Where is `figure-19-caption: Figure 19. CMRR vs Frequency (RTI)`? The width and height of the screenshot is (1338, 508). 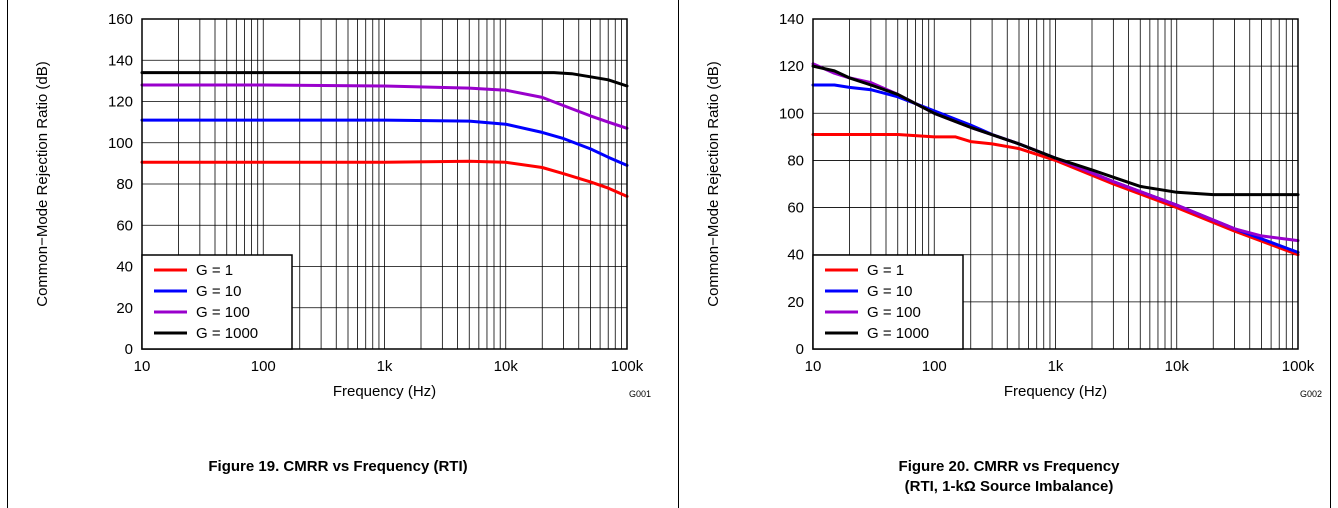 figure-19-caption: Figure 19. CMRR vs Frequency (RTI) is located at coordinates (338, 467).